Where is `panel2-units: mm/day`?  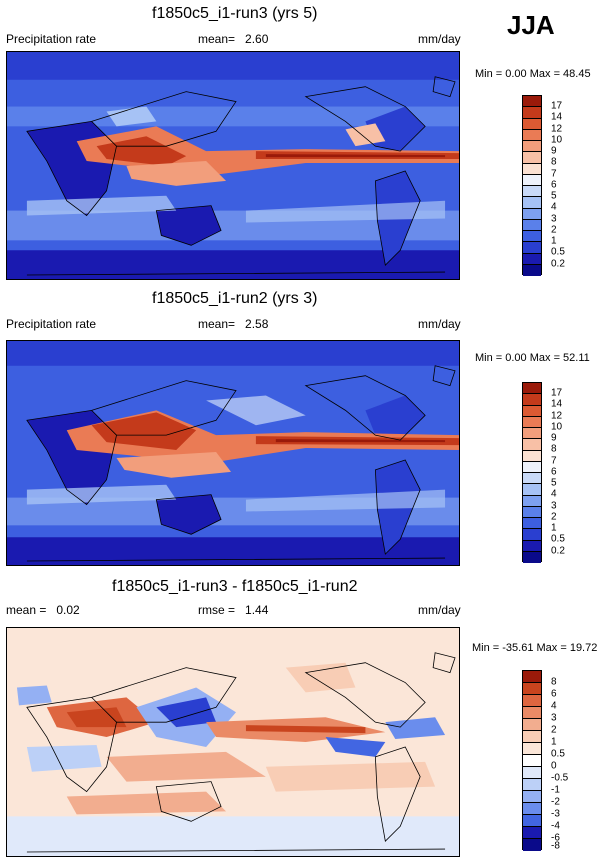
panel2-units: mm/day is located at coordinates (439, 324).